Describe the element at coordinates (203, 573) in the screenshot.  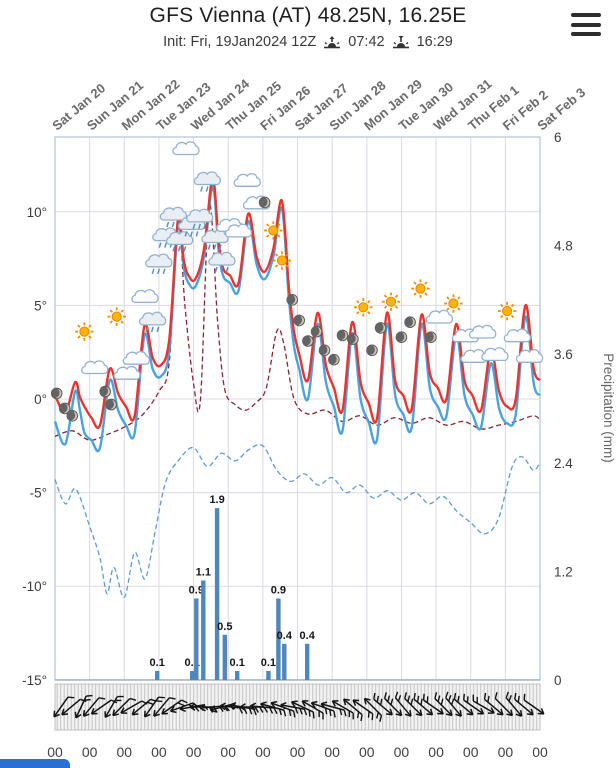
I see `svg-text: 1.1` at that location.